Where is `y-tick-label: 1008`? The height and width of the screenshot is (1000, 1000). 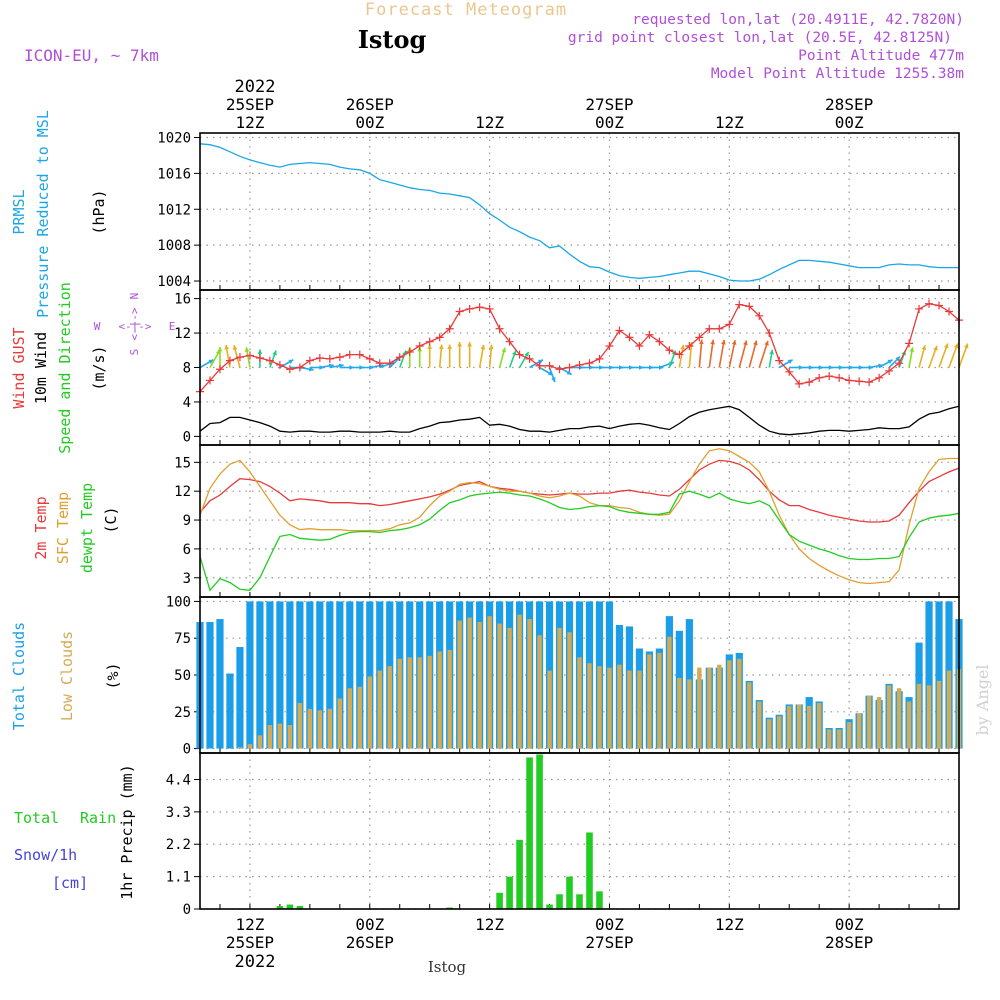 y-tick-label: 1008 is located at coordinates (174, 246).